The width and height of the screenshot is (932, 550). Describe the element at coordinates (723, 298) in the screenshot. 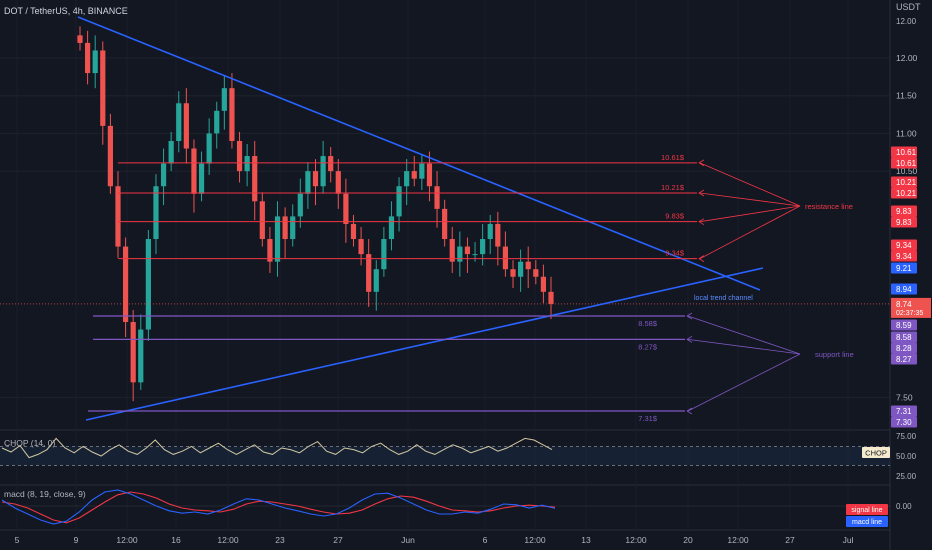

I see `trend-channel-label: local trend channel` at that location.